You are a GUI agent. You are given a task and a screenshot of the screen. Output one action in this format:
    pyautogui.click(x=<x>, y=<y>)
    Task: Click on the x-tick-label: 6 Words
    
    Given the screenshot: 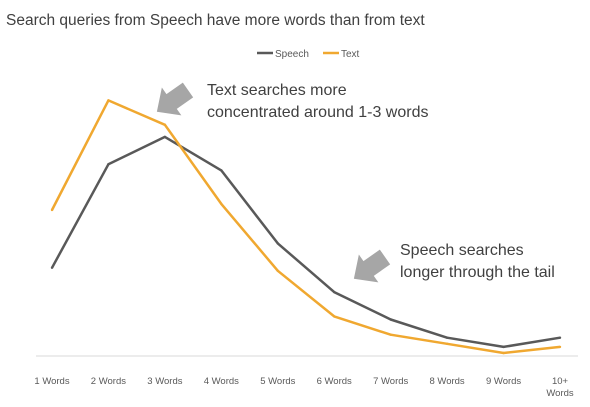 What is the action you would take?
    pyautogui.click(x=334, y=381)
    